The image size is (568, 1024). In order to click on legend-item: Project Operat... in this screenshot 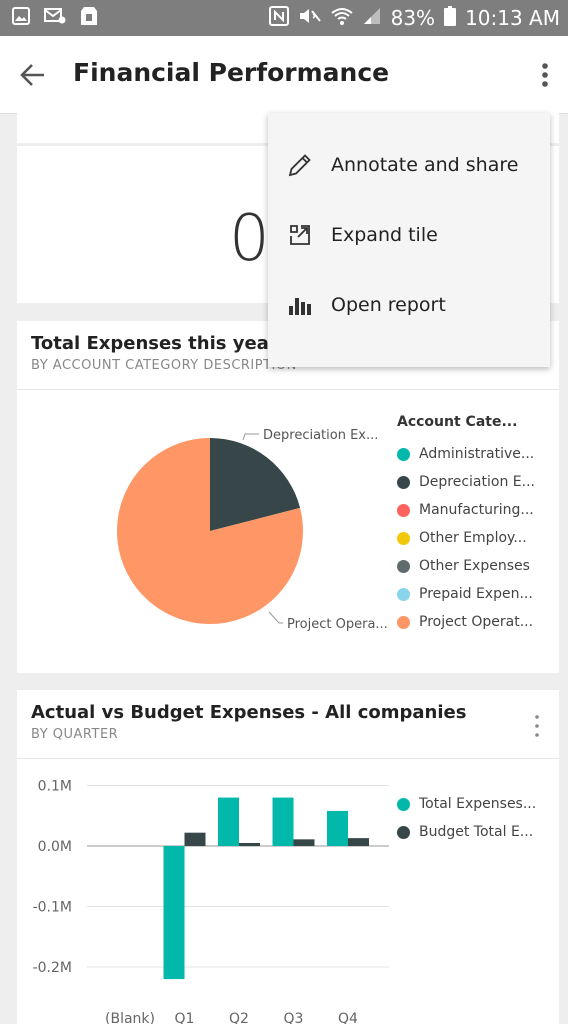, I will do `click(466, 622)`.